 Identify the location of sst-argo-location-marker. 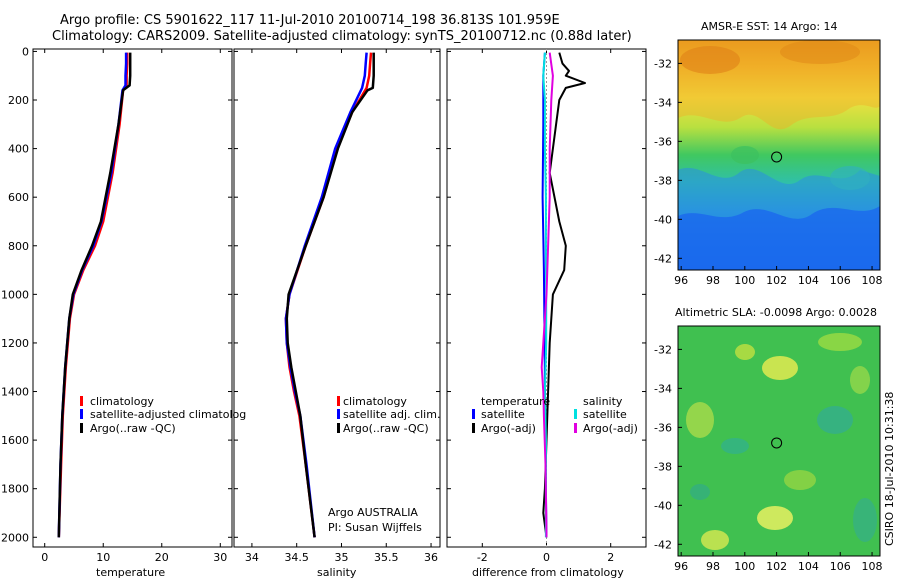
(777, 157).